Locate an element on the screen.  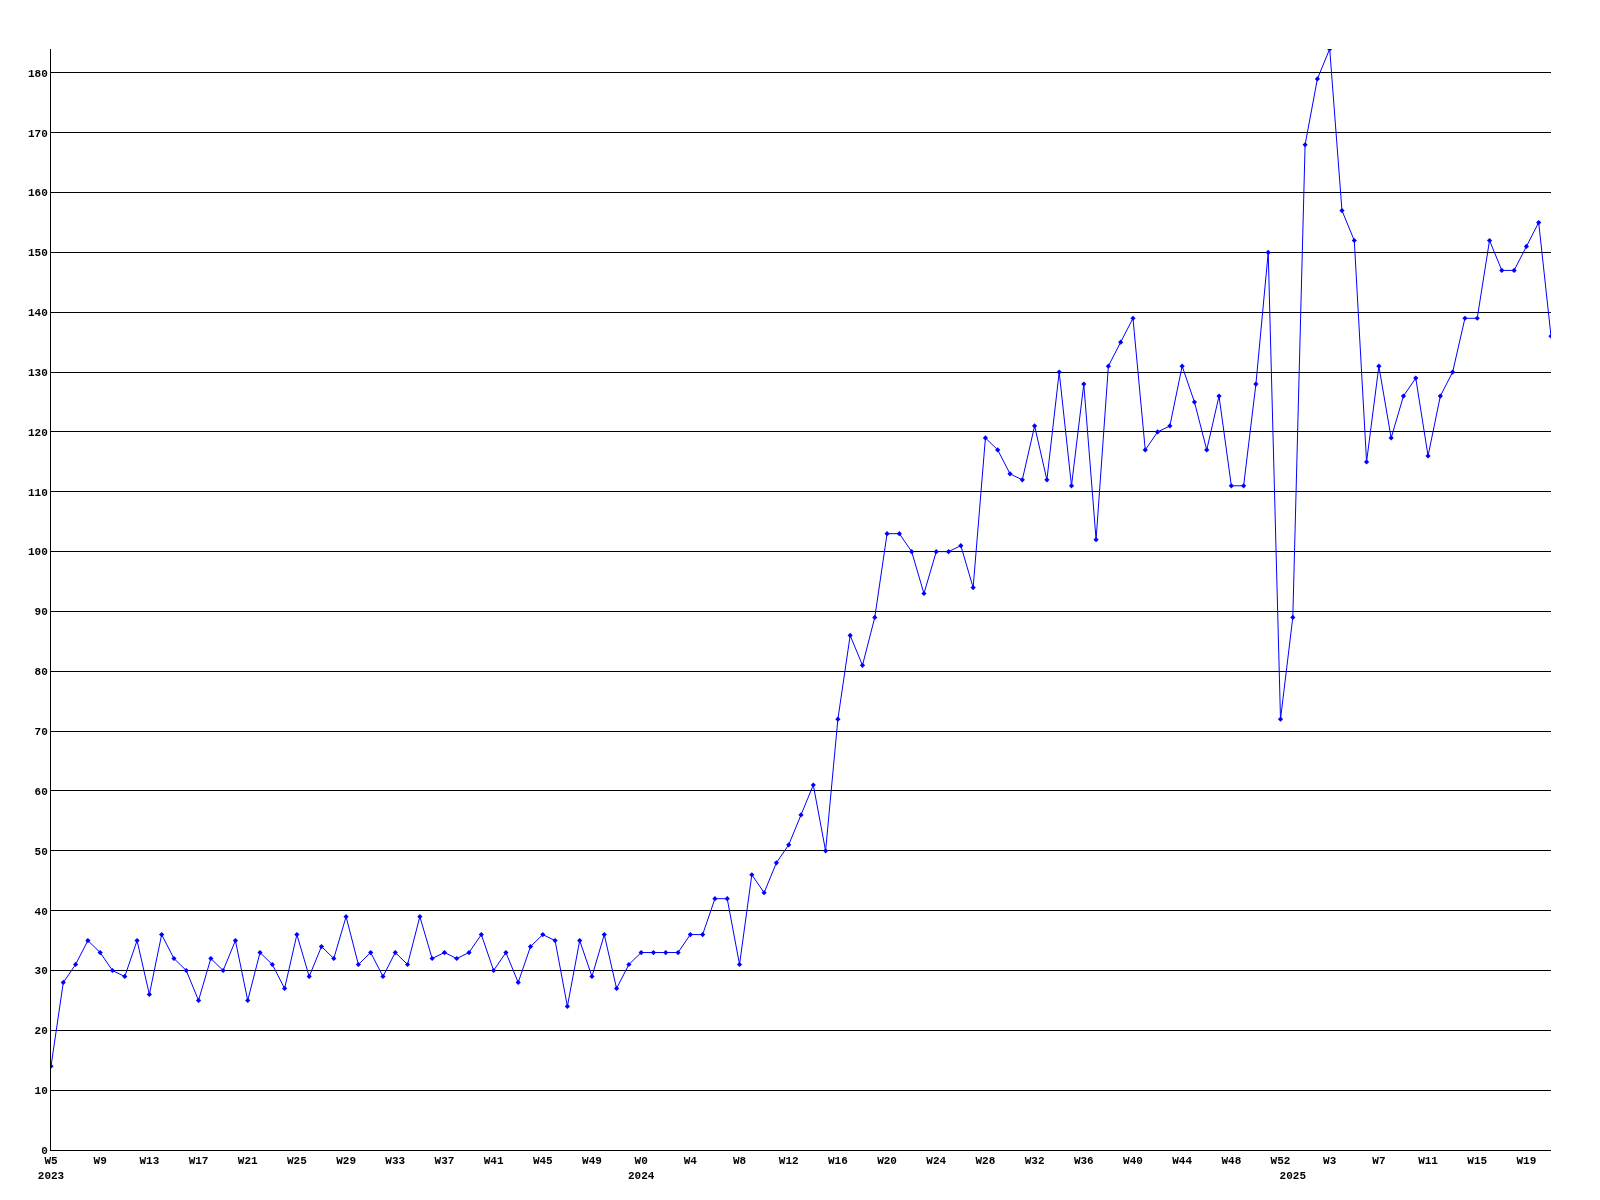
y-tick-label: 100 is located at coordinates (37, 552).